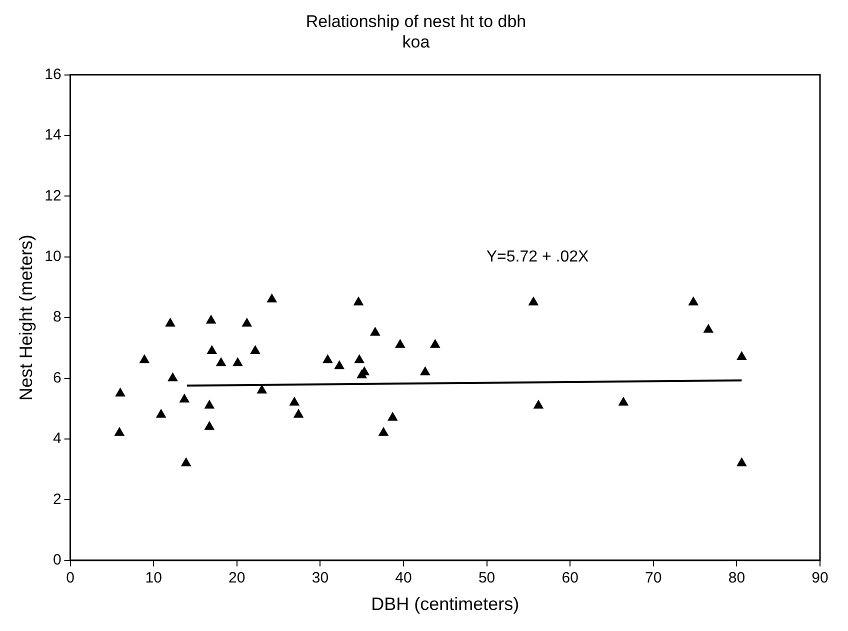 The height and width of the screenshot is (631, 848). Describe the element at coordinates (820, 578) in the screenshot. I see `x-tick-label: 90` at that location.